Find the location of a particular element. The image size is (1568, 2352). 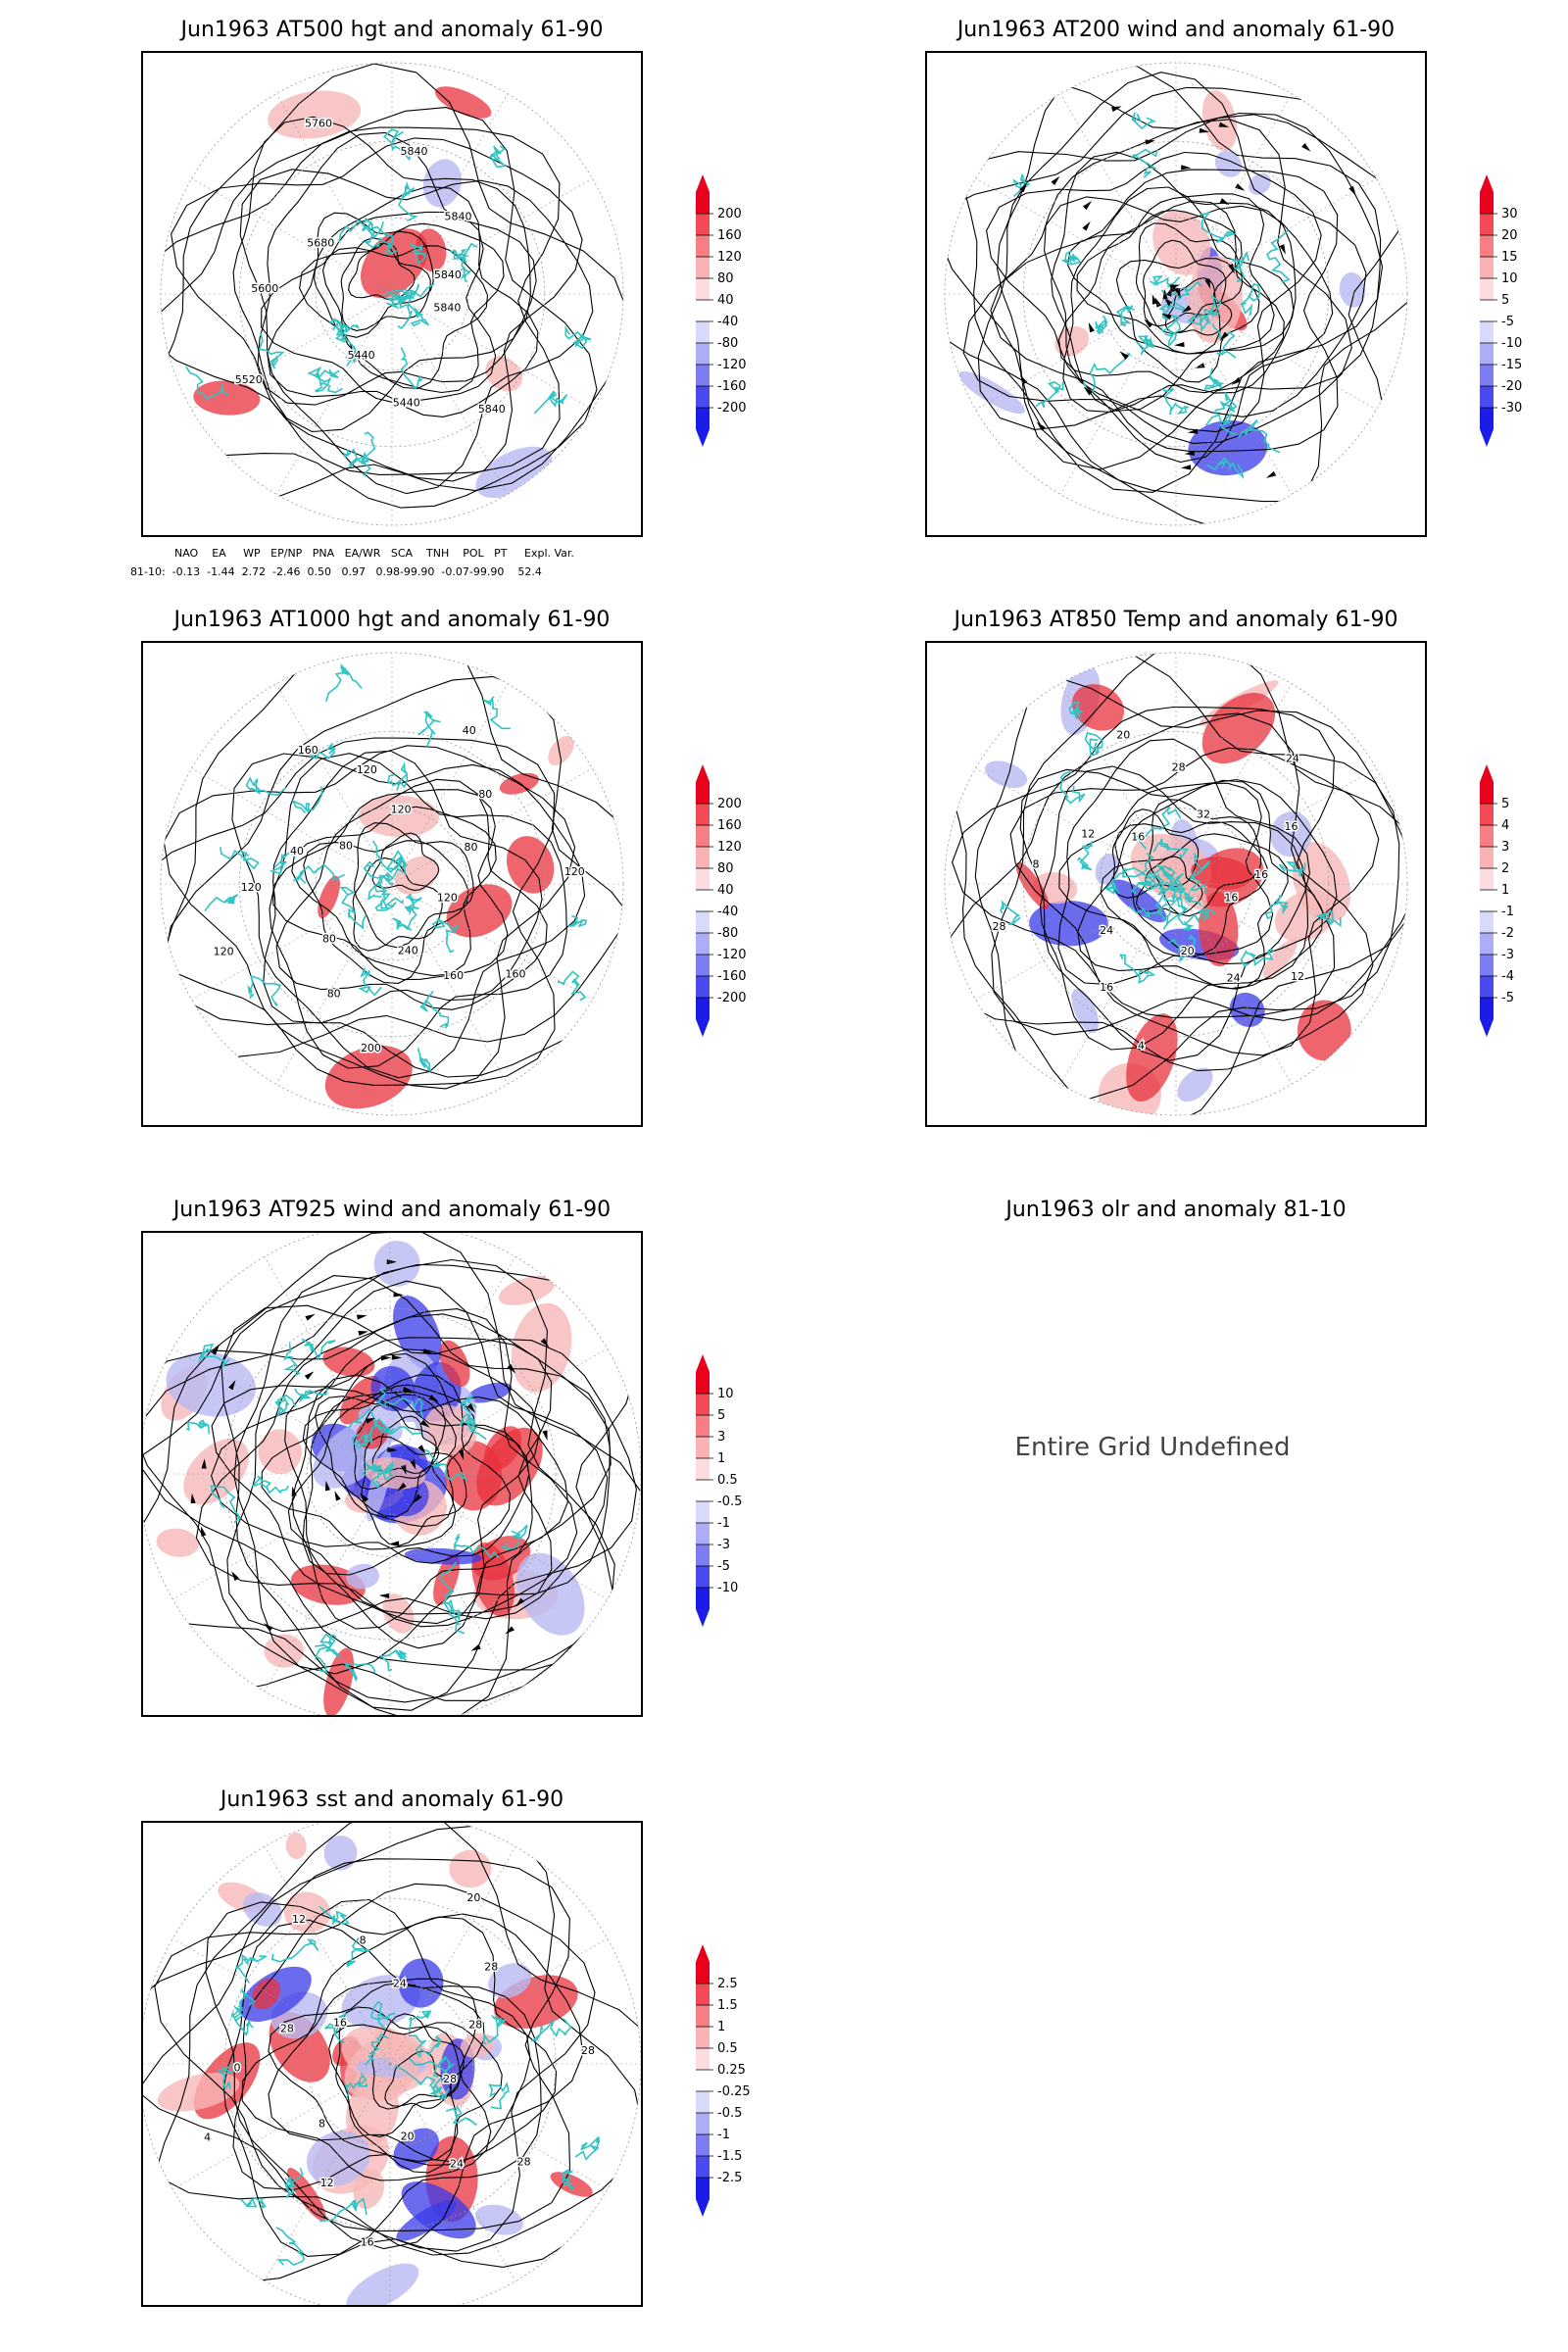

negative-anomaly is located at coordinates (443, 1556).